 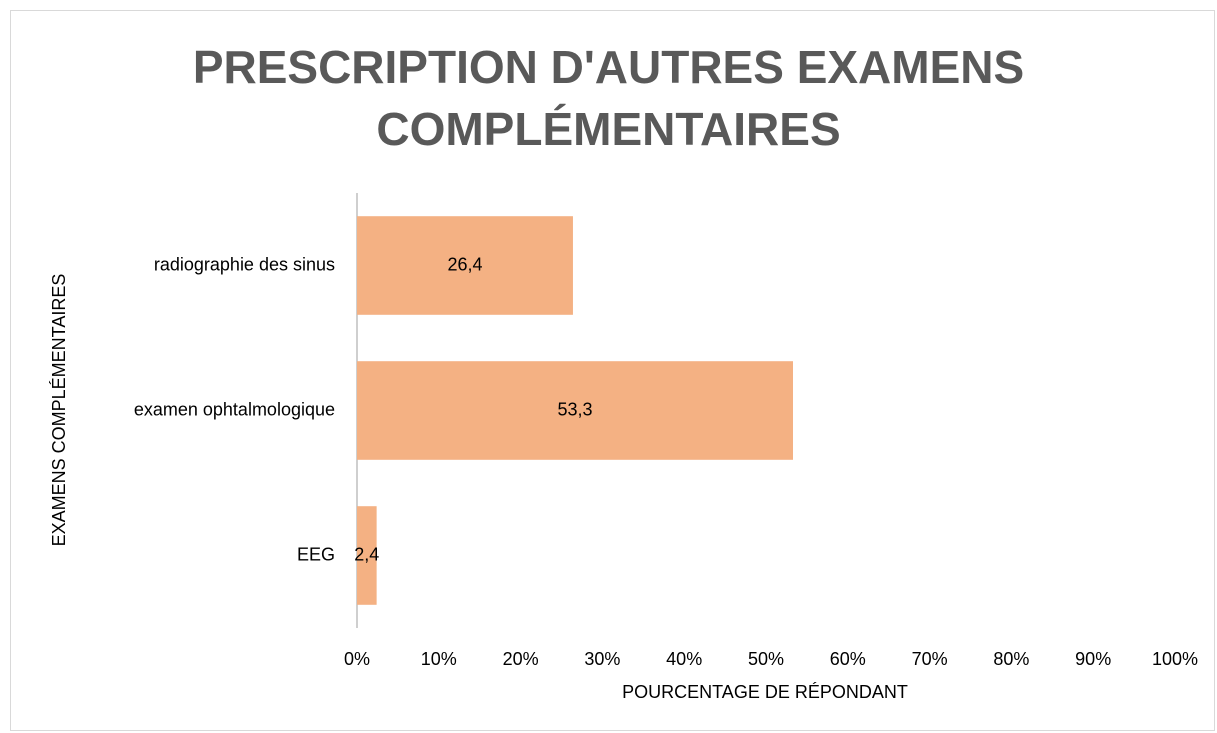 What do you see at coordinates (1093, 659) in the screenshot?
I see `x-tick-label: 90%` at bounding box center [1093, 659].